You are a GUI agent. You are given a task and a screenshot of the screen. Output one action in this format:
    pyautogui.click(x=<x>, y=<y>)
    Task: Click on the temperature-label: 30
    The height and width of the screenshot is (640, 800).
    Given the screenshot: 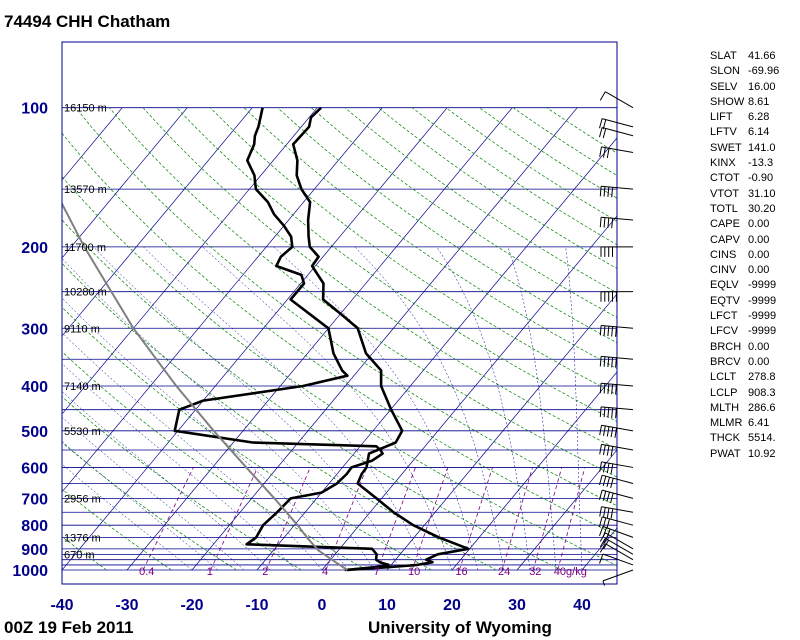 What is the action you would take?
    pyautogui.click(x=517, y=605)
    